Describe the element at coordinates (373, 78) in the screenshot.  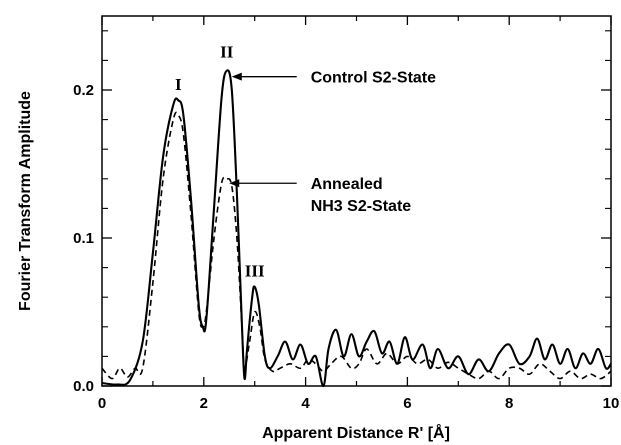
I see `annotation-text: Control S2-State` at that location.